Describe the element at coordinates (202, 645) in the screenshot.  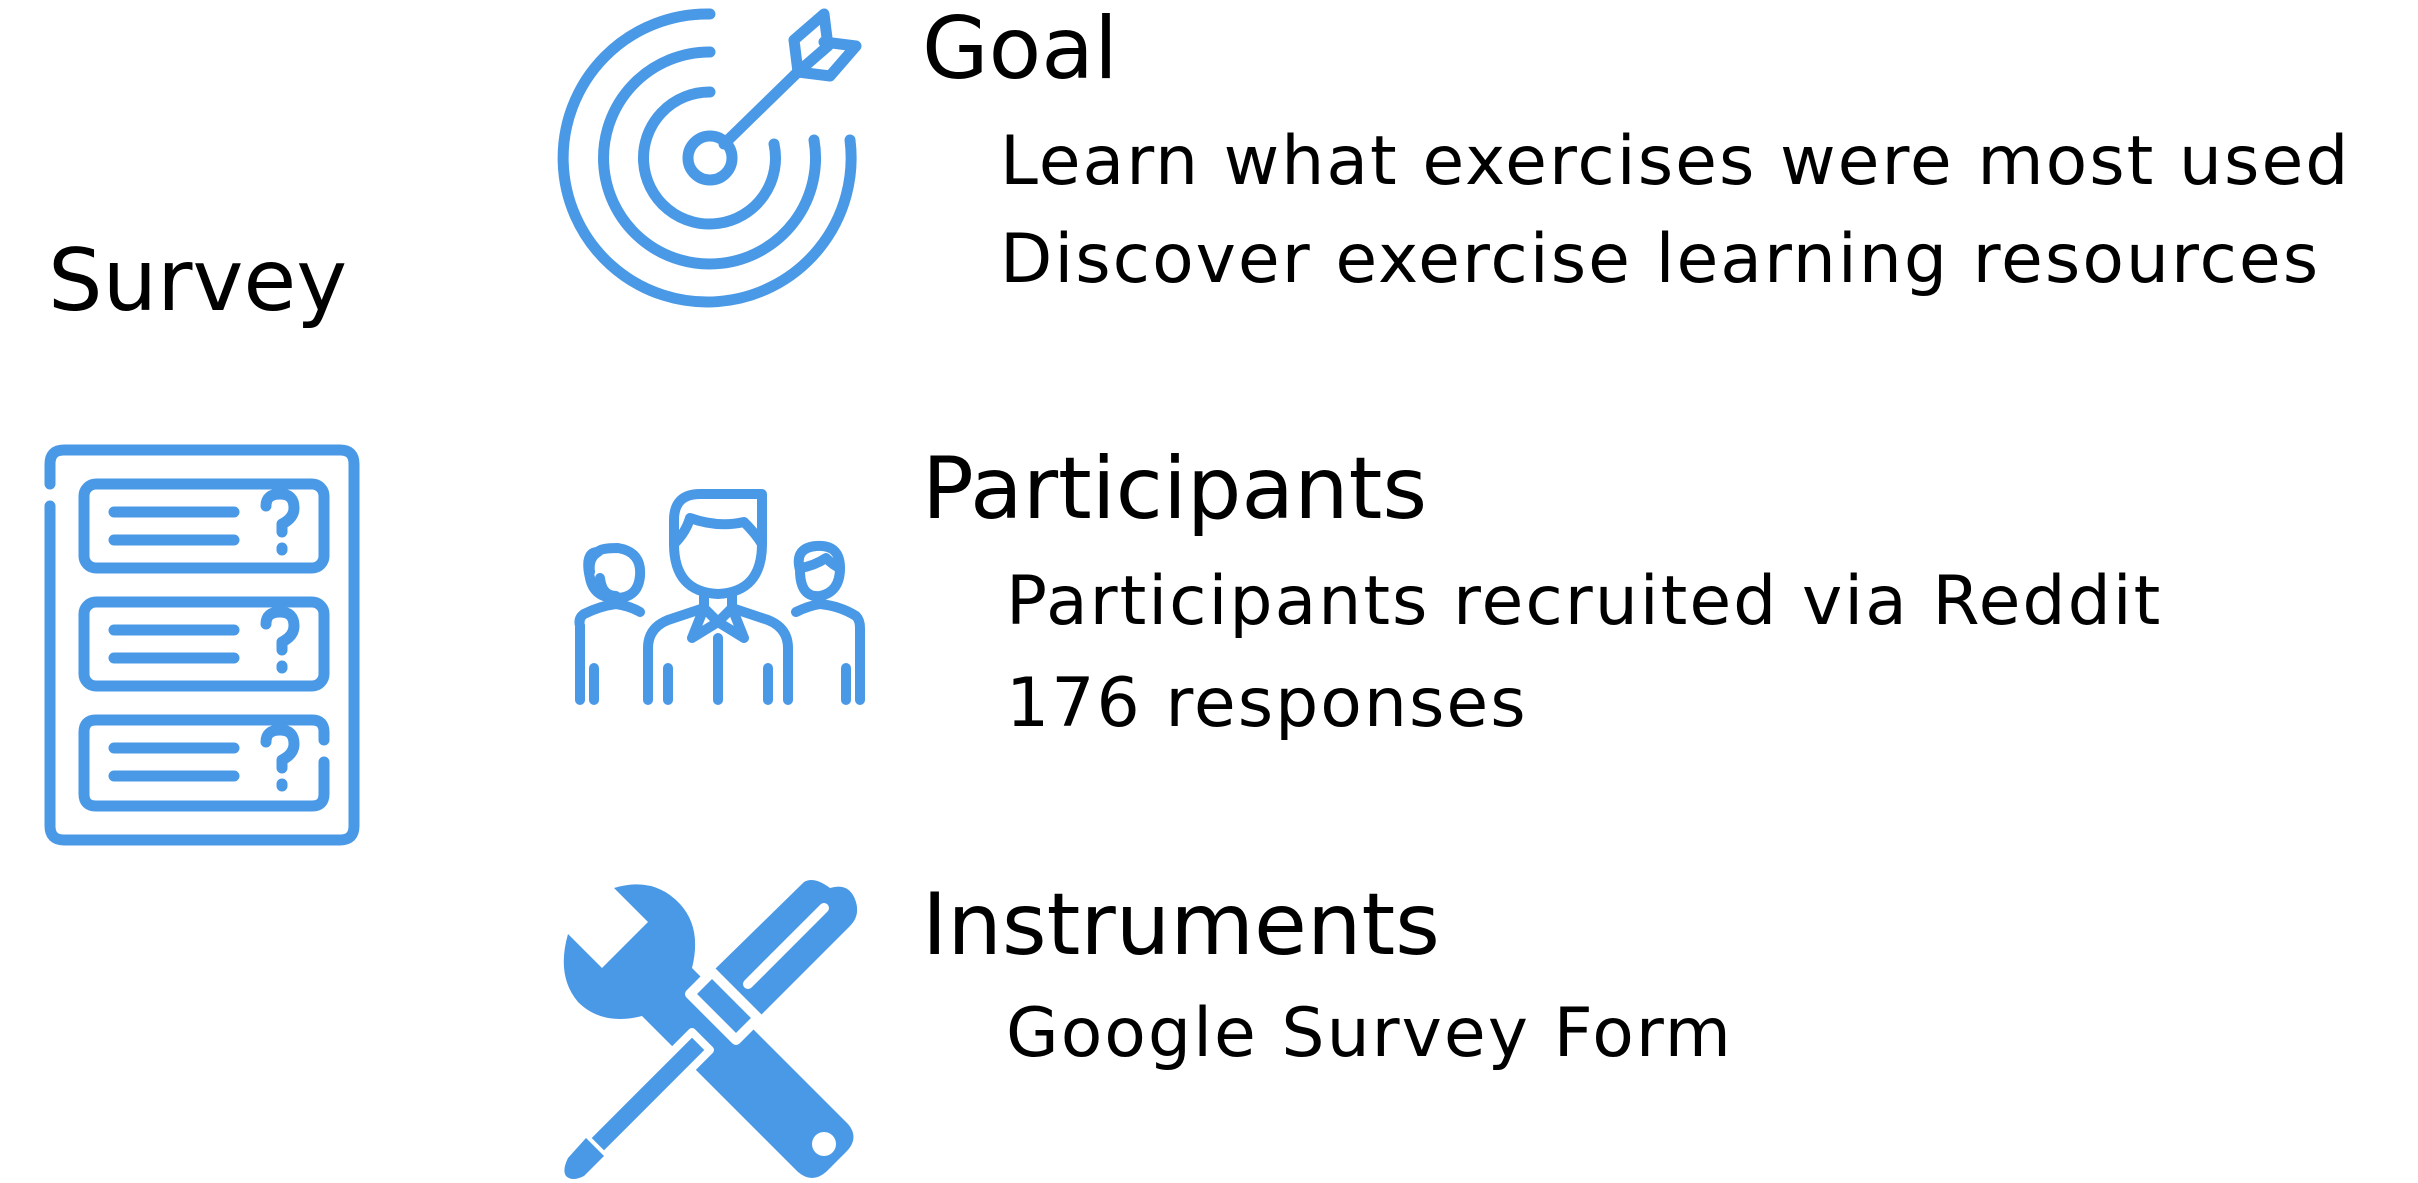
I see `survey-form-icon` at that location.